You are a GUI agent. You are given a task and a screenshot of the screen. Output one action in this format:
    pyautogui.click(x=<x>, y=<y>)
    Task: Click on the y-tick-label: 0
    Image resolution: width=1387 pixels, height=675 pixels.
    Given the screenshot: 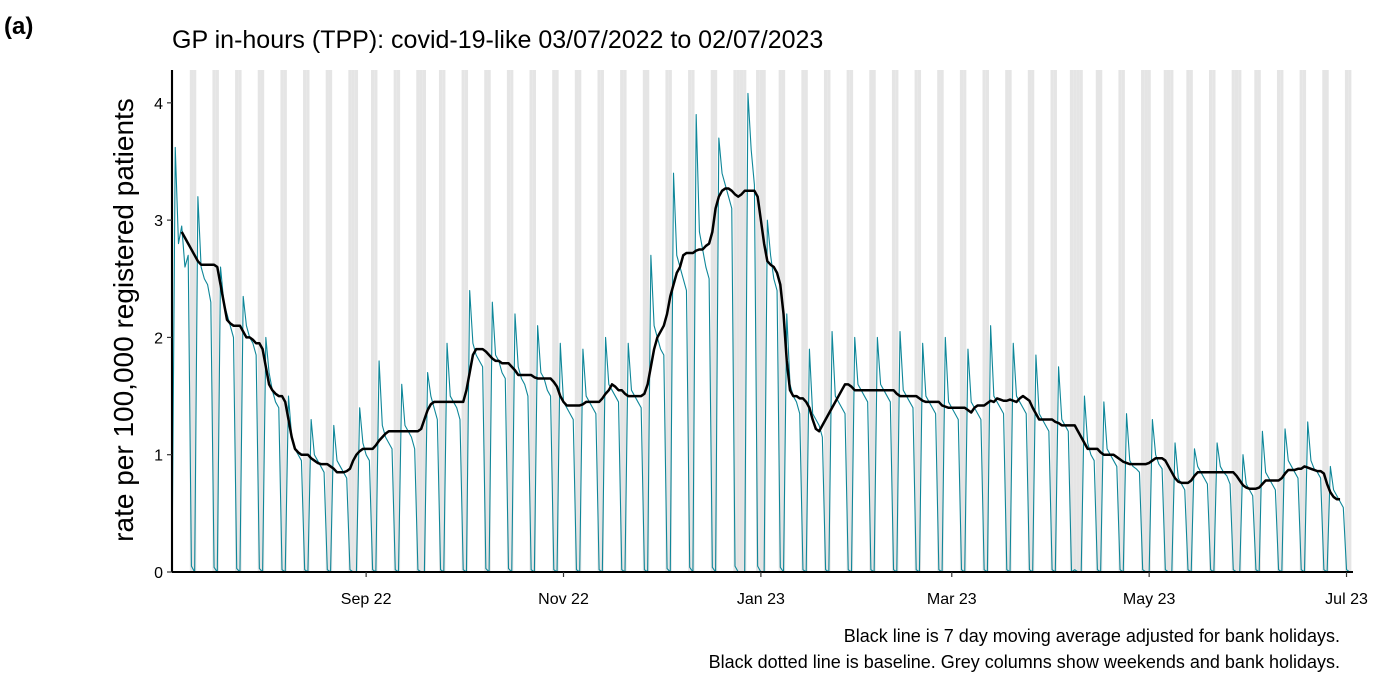 What is the action you would take?
    pyautogui.click(x=158, y=573)
    